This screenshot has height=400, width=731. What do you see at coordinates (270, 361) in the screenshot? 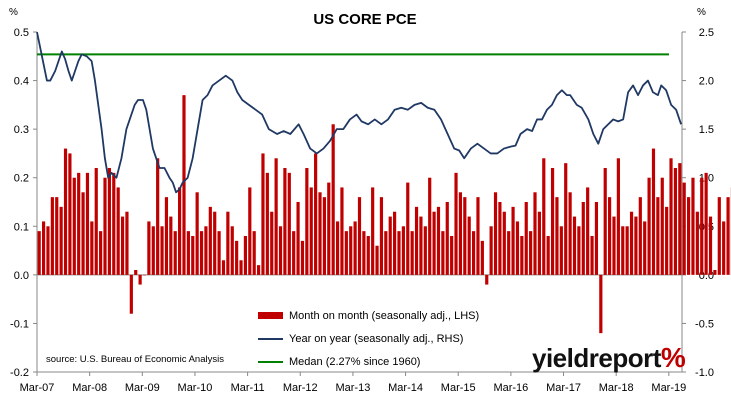
I see `legend-swatch-median` at bounding box center [270, 361].